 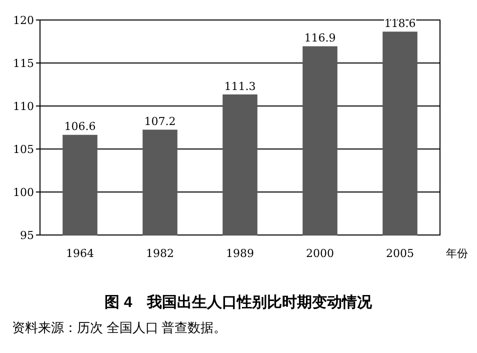 What do you see at coordinates (320, 38) in the screenshot?
I see `data-label: 116.9` at bounding box center [320, 38].